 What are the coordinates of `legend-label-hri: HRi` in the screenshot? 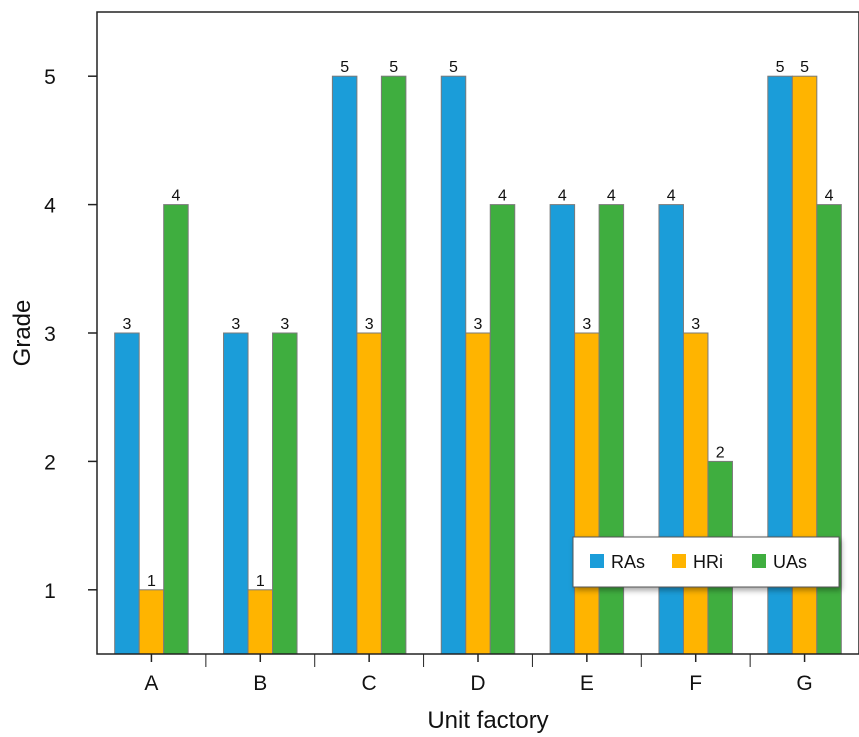 It's located at (708, 562).